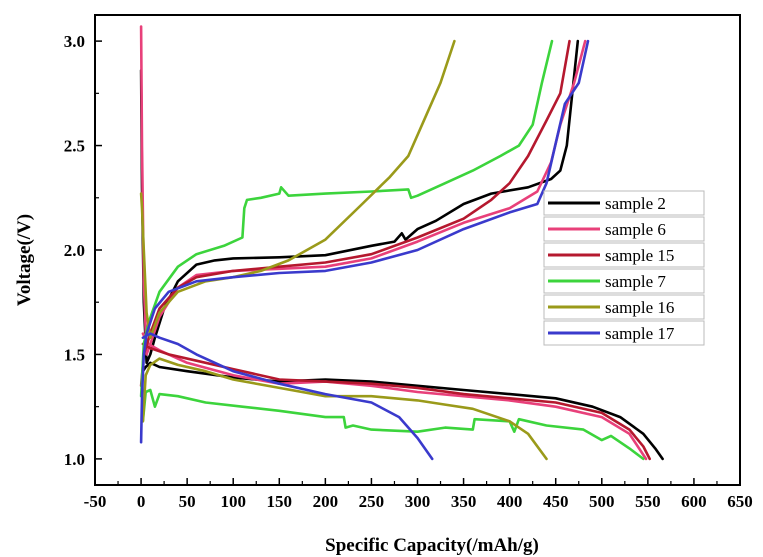 The width and height of the screenshot is (763, 557). I want to click on y-tick-label: 2.0, so click(74, 250).